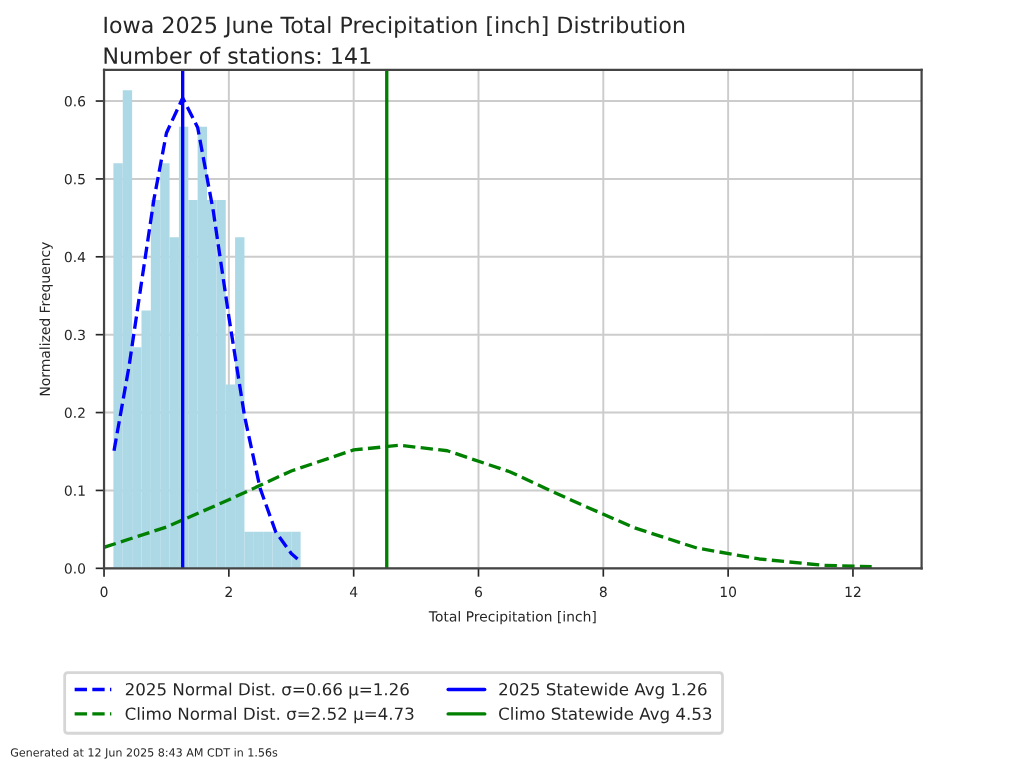 The width and height of the screenshot is (1024, 768). What do you see at coordinates (269, 715) in the screenshot?
I see `legend-label: Climo Normal Dist. σ=2.52 μ=4.73` at bounding box center [269, 715].